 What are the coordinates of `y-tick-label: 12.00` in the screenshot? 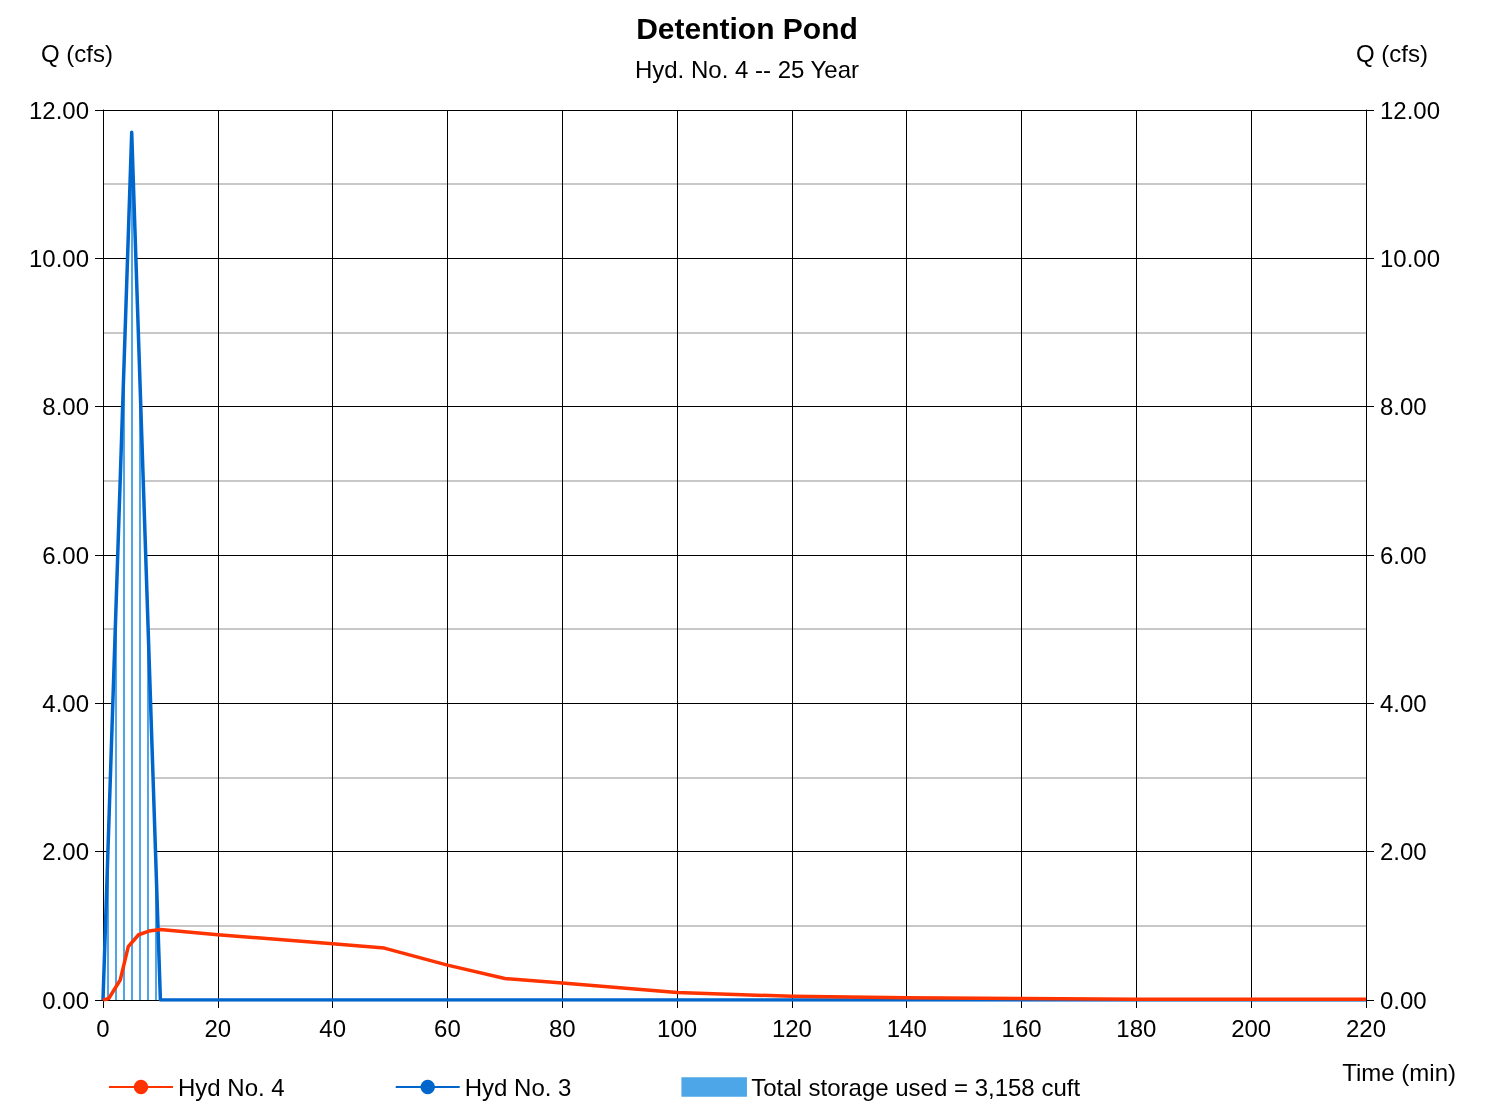 It's located at (58, 110).